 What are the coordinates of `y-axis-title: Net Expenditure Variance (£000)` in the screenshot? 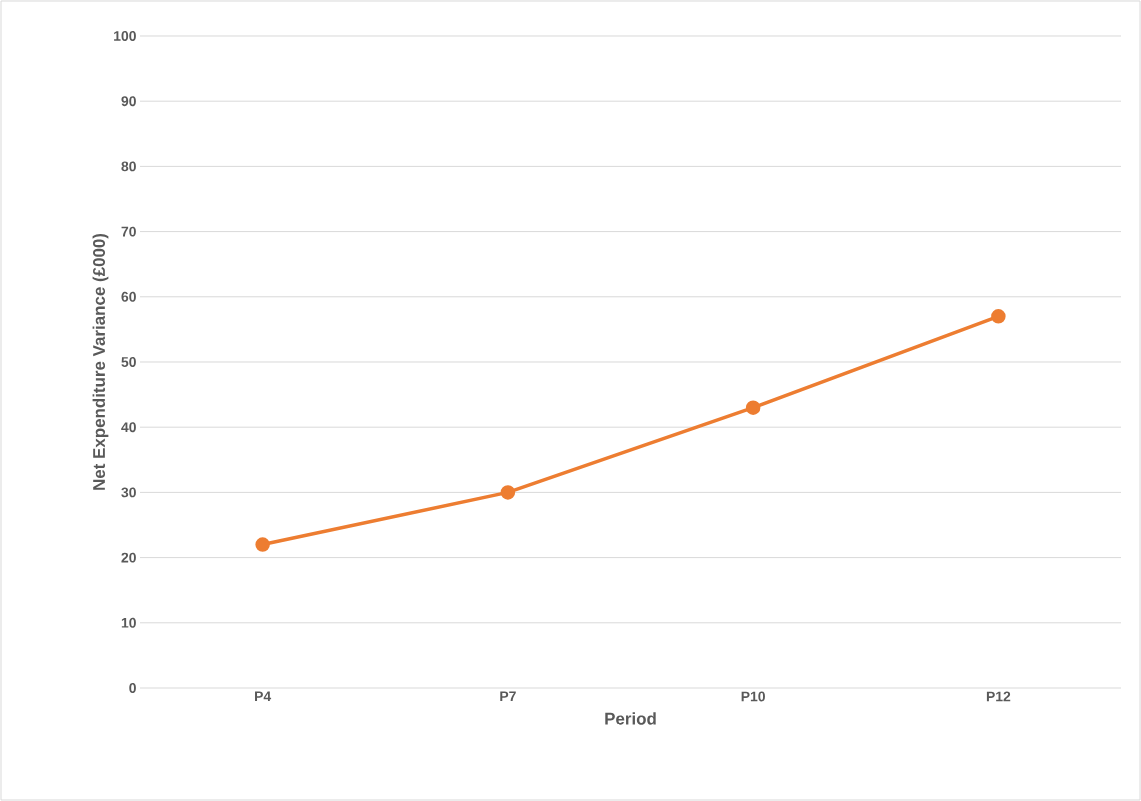 It's located at (100, 361).